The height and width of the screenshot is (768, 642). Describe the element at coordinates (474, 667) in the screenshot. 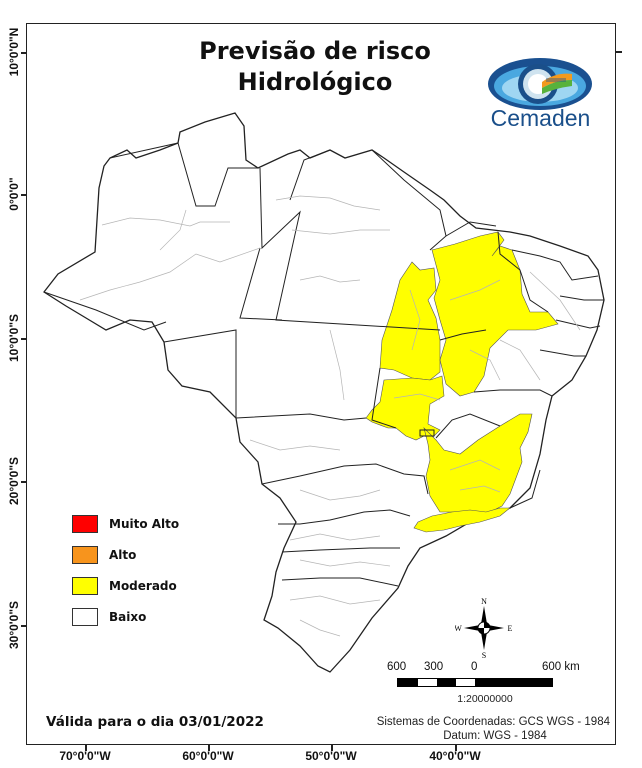

I see `scale-label-0: 0` at that location.